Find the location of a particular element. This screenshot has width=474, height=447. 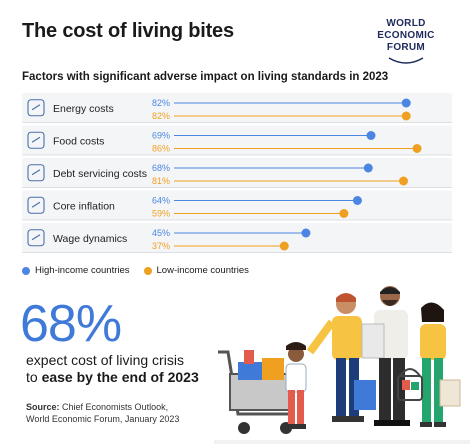

inflation-icon is located at coordinates (36, 205).